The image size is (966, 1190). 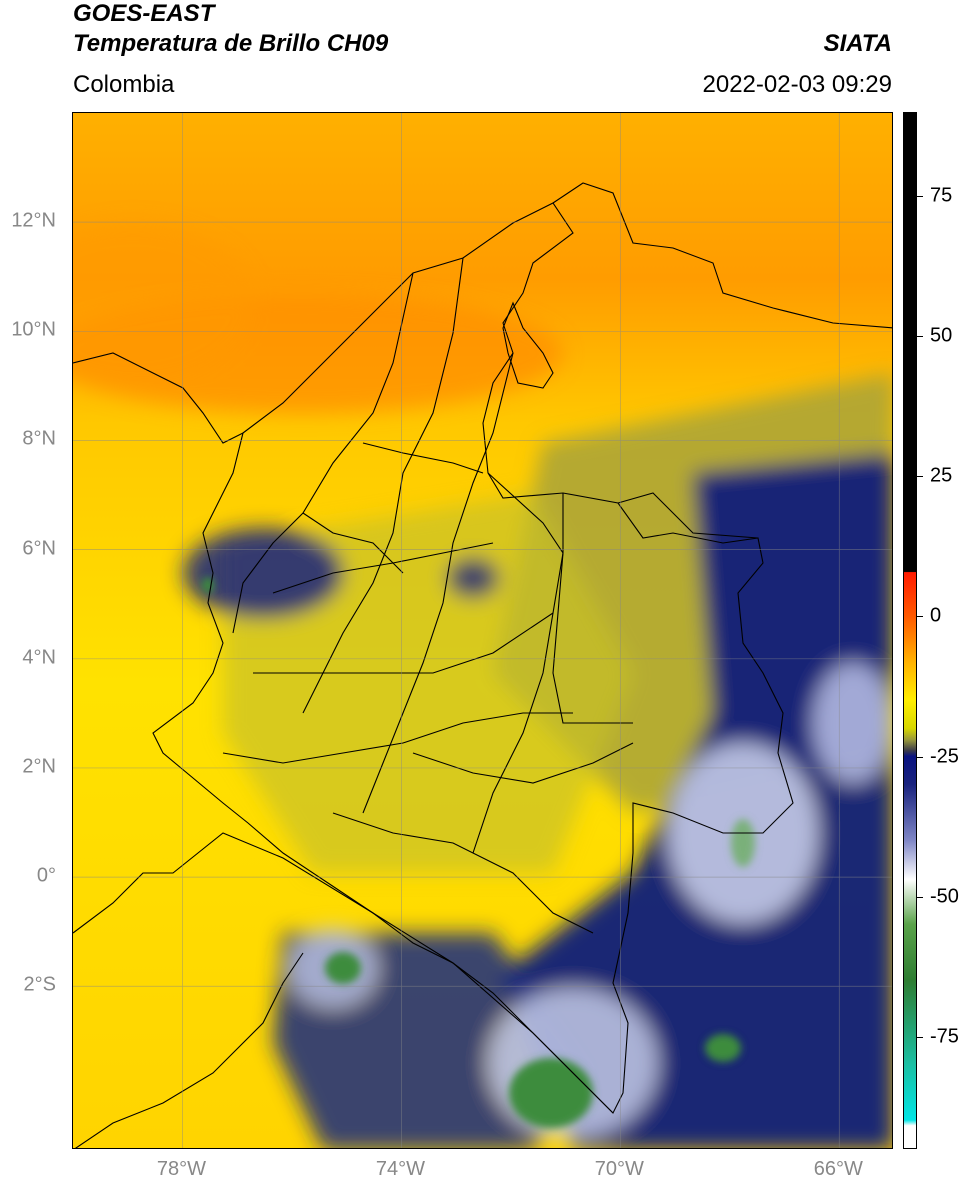 What do you see at coordinates (941, 195) in the screenshot?
I see `colorbar-tick-label: 75` at bounding box center [941, 195].